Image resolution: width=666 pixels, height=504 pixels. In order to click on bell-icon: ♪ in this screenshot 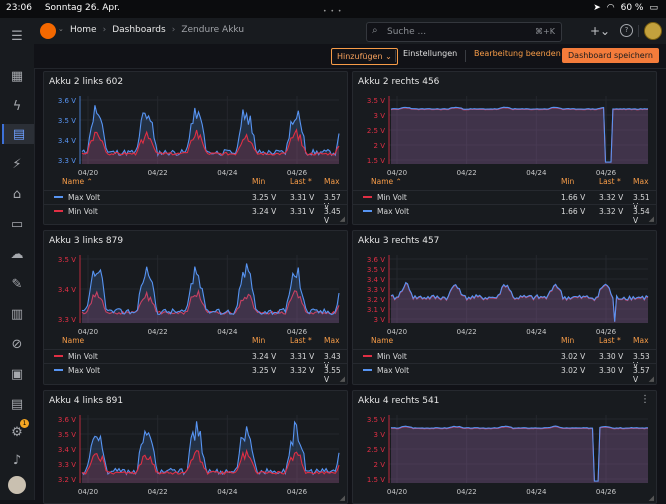, I will do `click(17, 460)`.